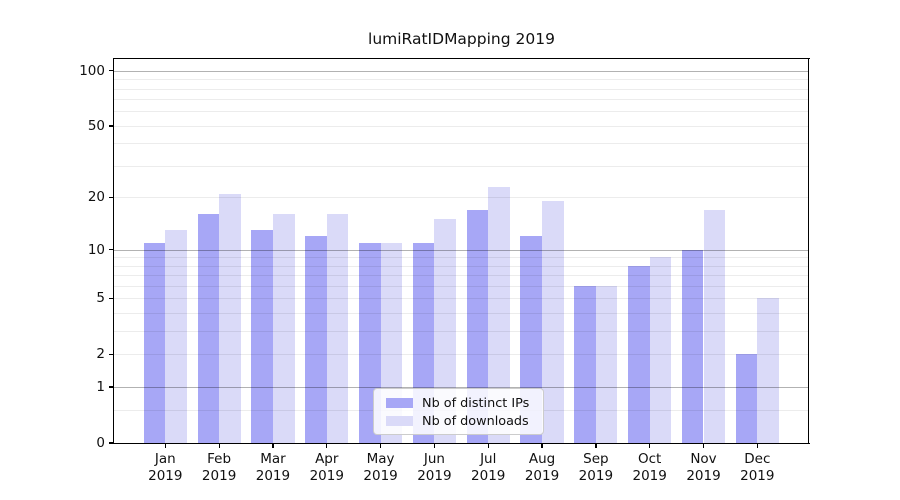 This screenshot has width=900, height=500. Describe the element at coordinates (475, 421) in the screenshot. I see `legend-label-downloads: Nb of downloads` at that location.